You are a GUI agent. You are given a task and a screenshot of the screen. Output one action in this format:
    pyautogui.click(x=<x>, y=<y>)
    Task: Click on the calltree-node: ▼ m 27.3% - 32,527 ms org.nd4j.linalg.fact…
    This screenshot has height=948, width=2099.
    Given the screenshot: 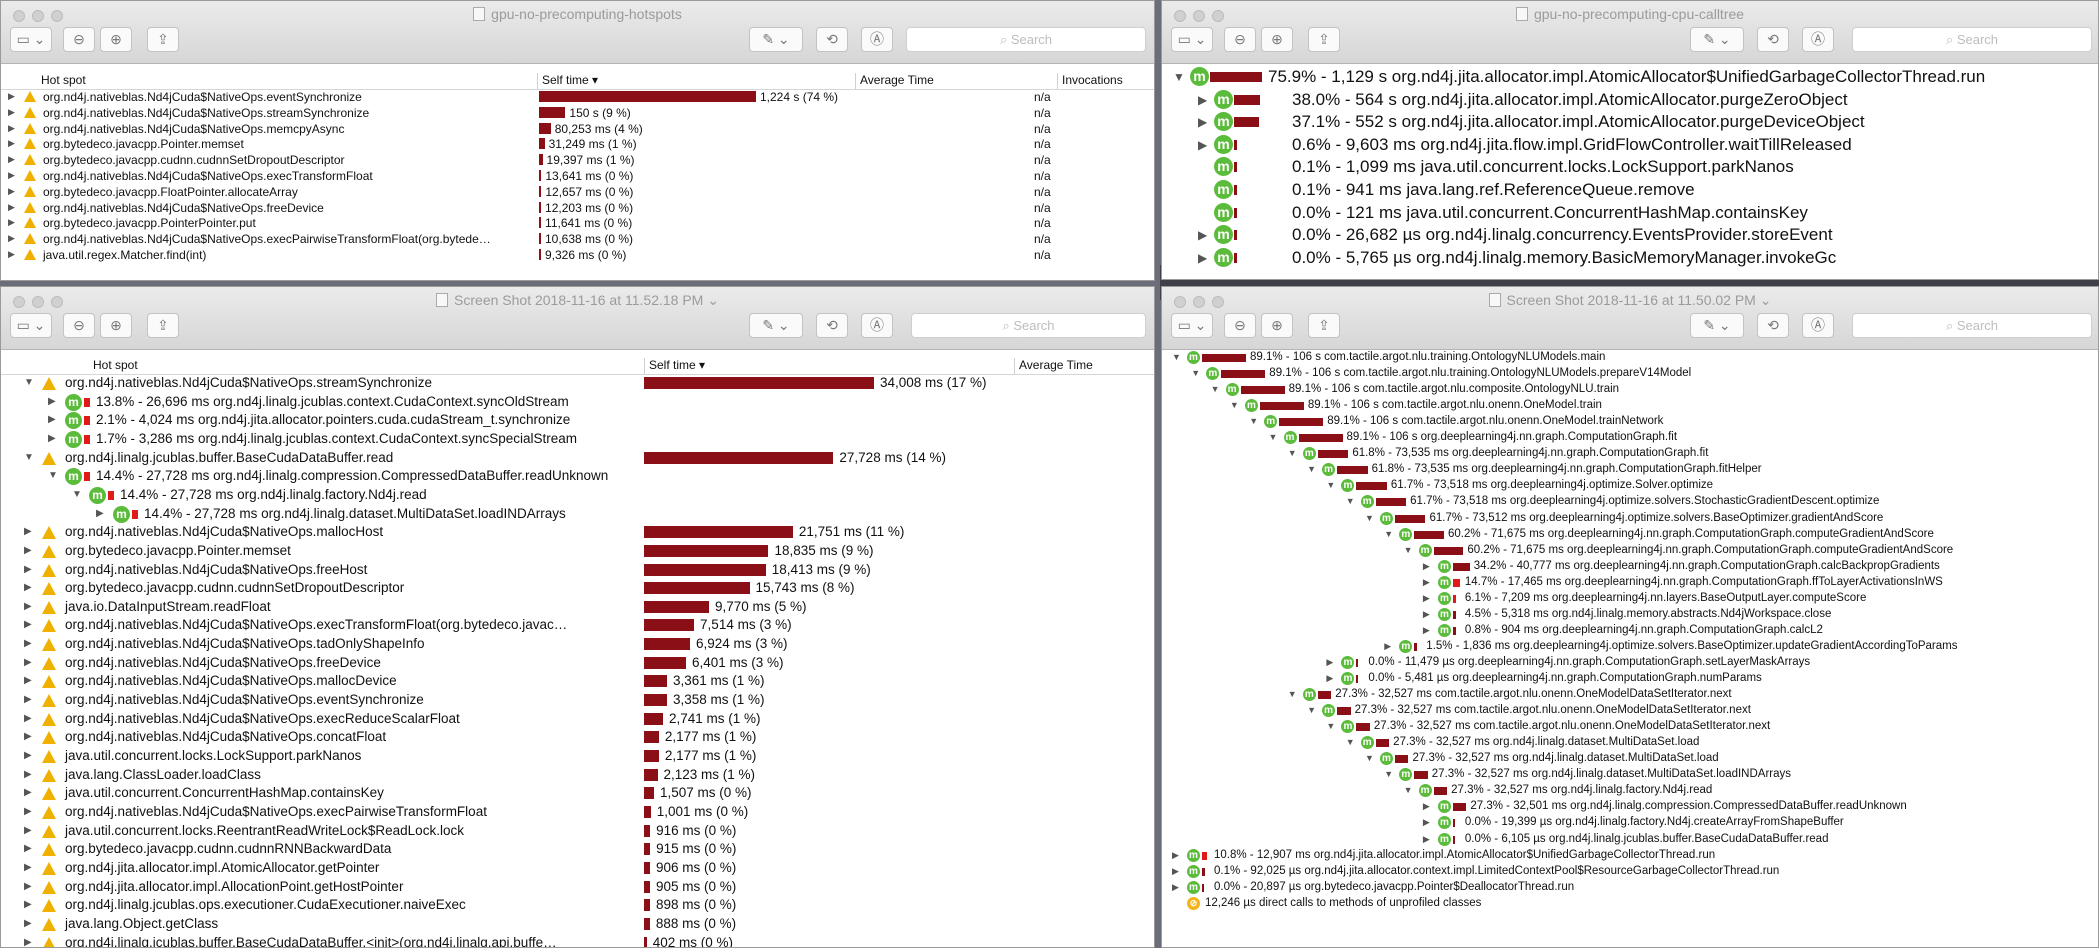 What is the action you would take?
    pyautogui.click(x=1630, y=791)
    